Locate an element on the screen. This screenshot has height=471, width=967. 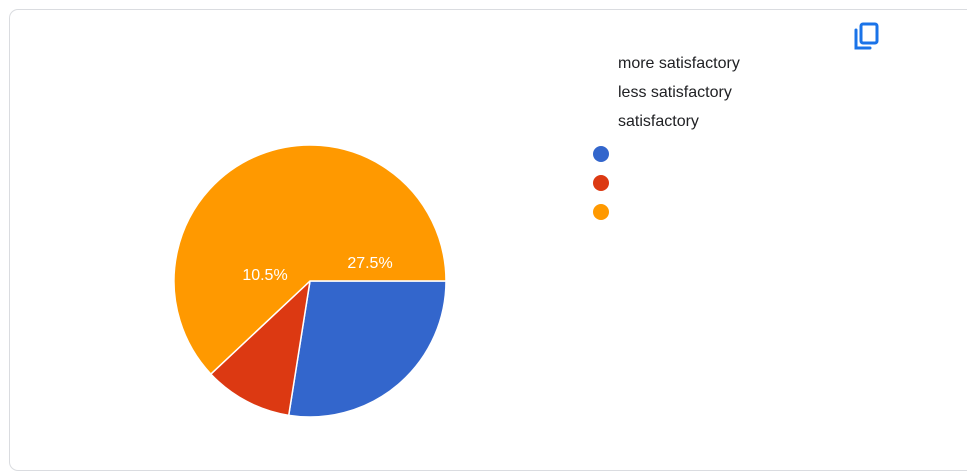
legend-dot-more-satisfactory is located at coordinates (601, 154).